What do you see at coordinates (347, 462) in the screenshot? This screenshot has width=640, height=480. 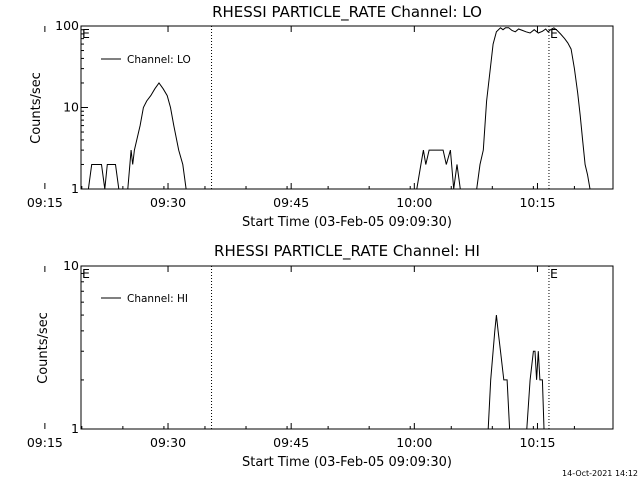 I see `x-axis-label-hi: Start Time (03-Feb-05 09:09:30)` at bounding box center [347, 462].